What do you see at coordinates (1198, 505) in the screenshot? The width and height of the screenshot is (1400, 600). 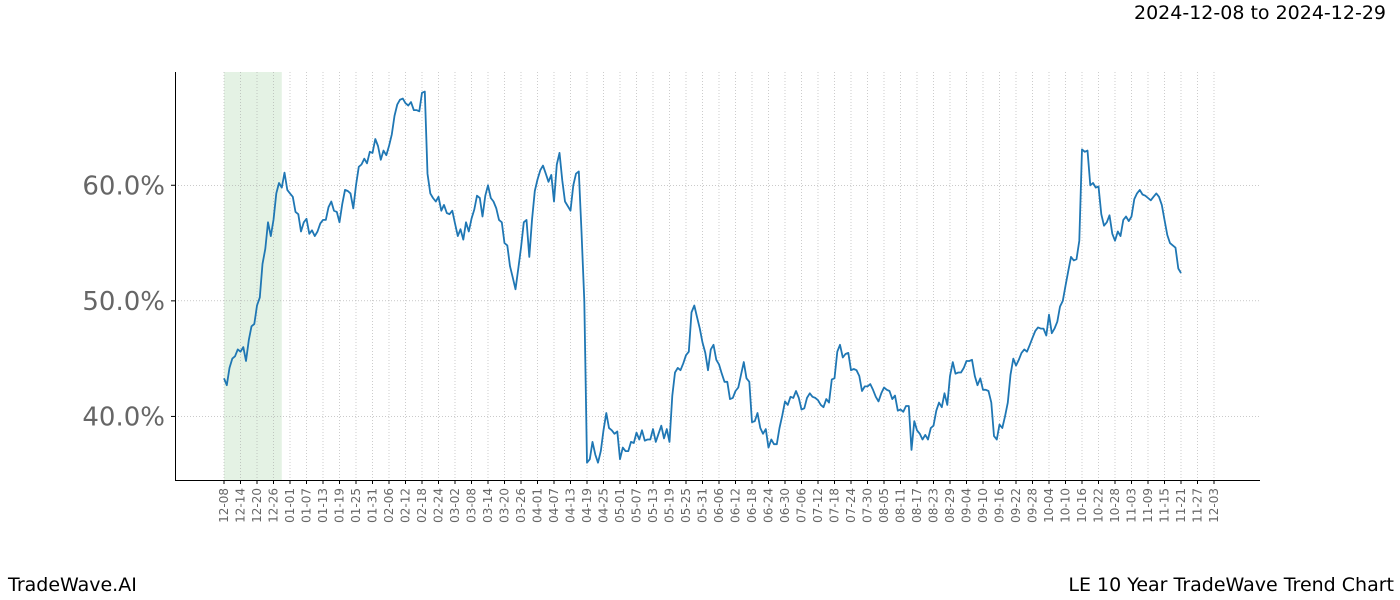 I see `x-tick-label: 11-27` at bounding box center [1198, 505].